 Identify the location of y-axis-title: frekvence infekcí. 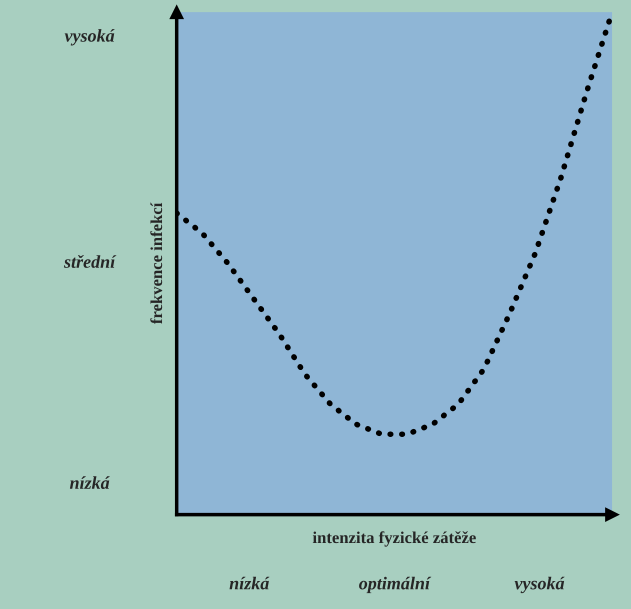
(156, 263).